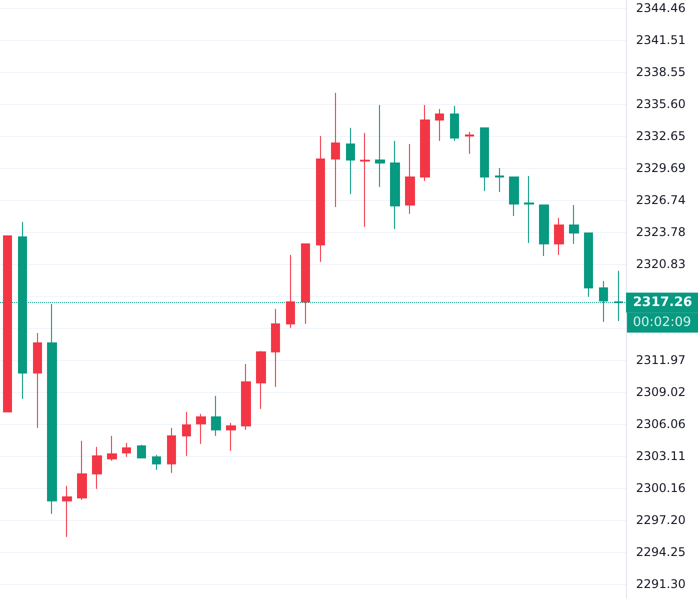 This screenshot has width=698, height=599. What do you see at coordinates (661, 519) in the screenshot?
I see `y-tick-label: 2297.20` at bounding box center [661, 519].